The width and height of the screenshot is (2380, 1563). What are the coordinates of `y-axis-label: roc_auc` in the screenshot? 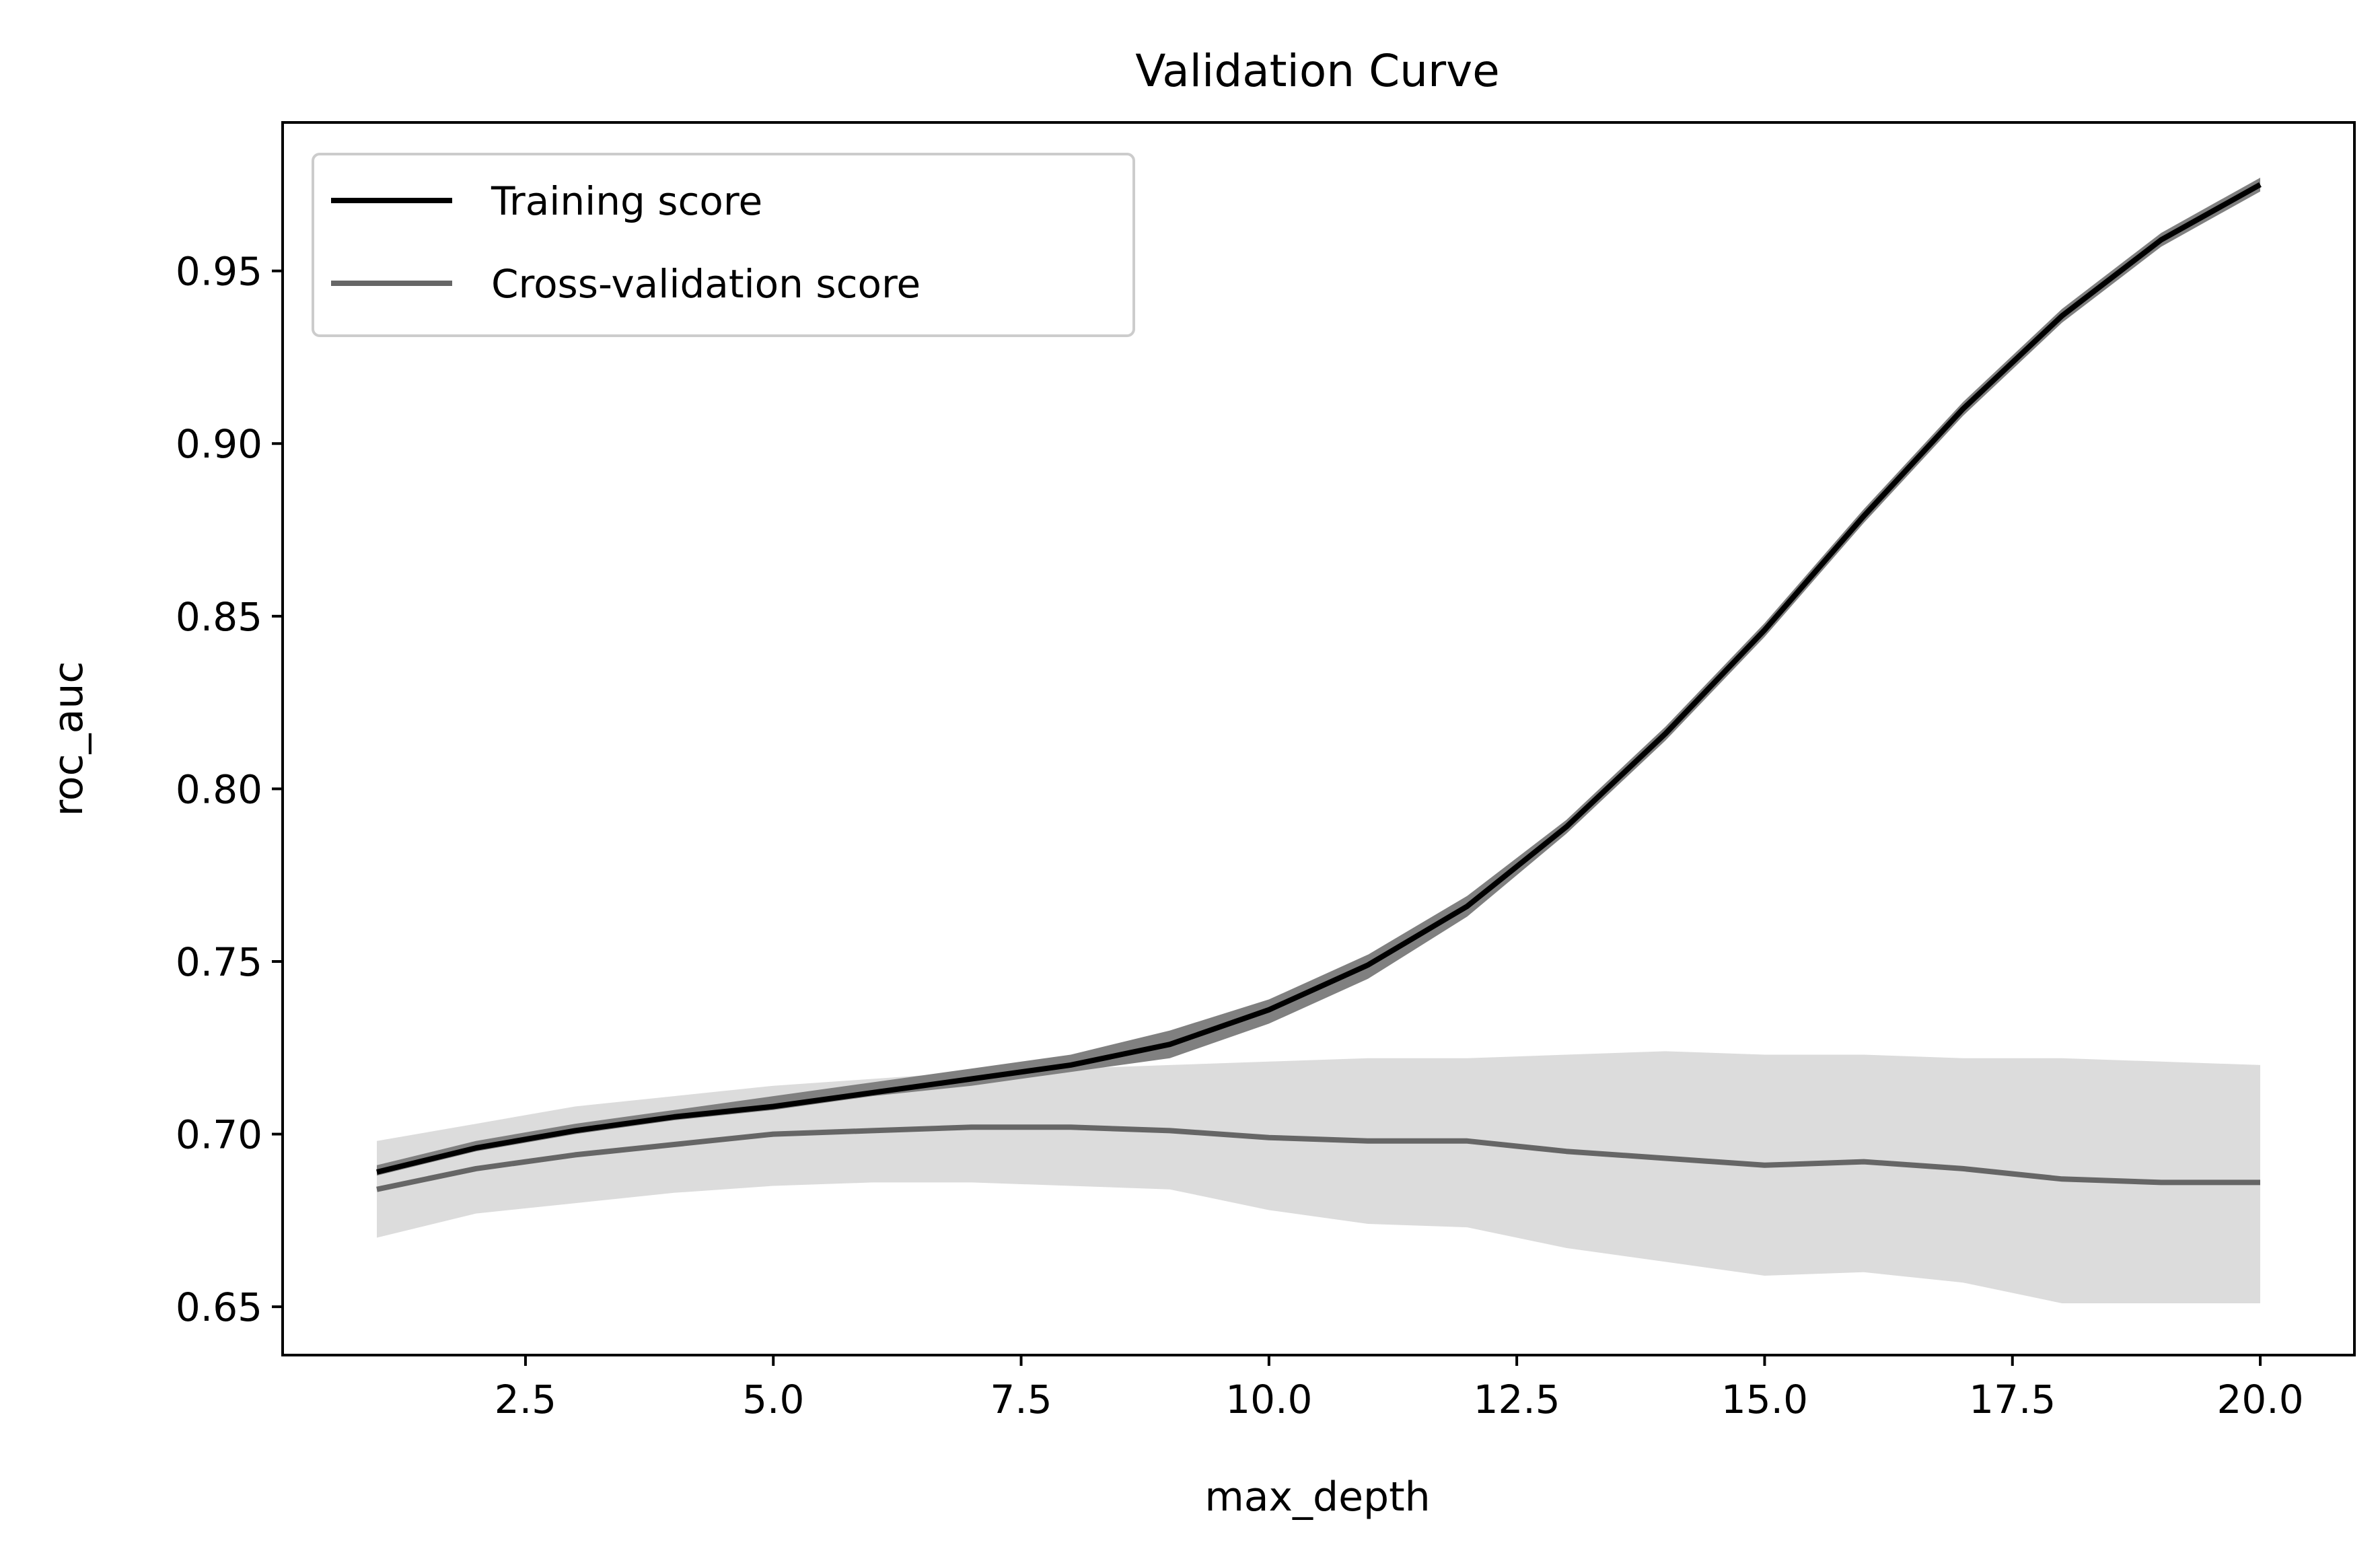 It's located at (69, 739).